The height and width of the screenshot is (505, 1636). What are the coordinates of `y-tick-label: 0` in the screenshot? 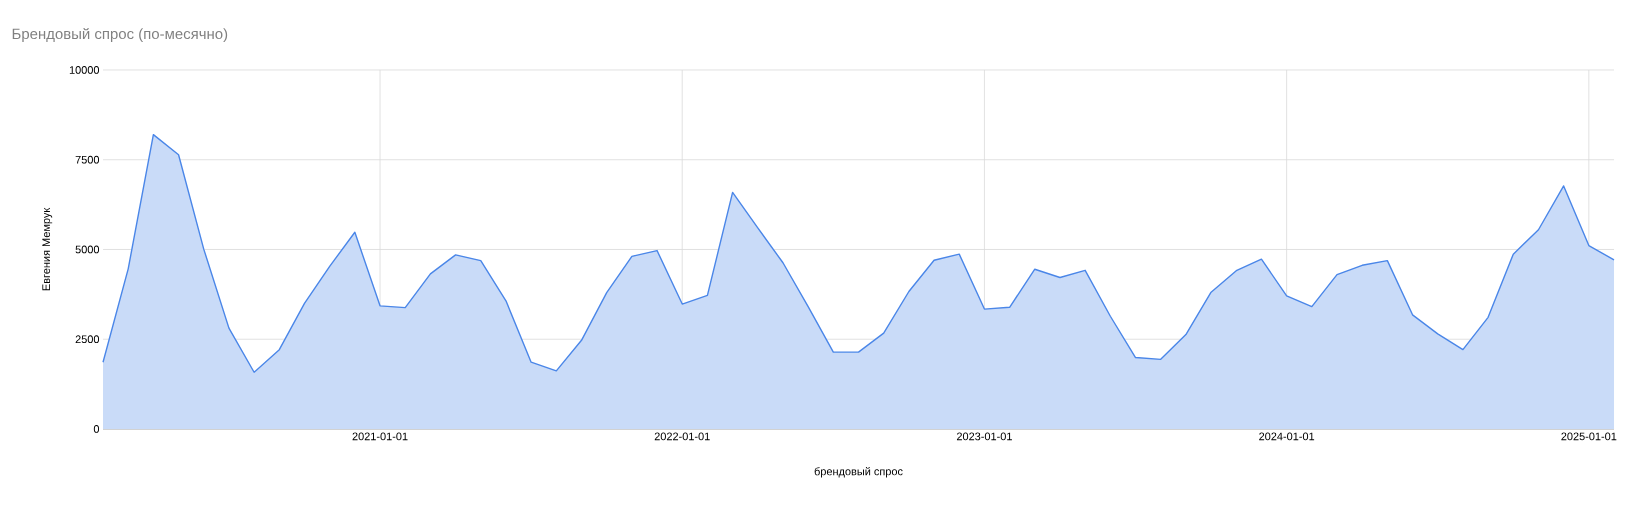 It's located at (96, 429).